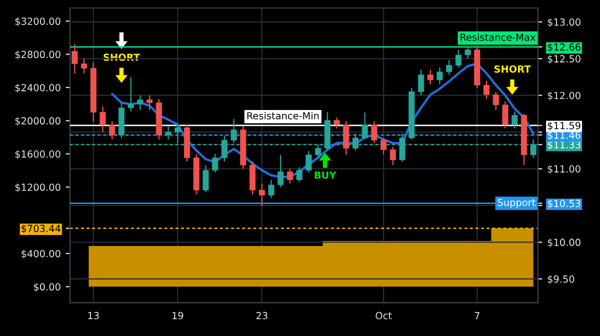 This screenshot has width=600, height=336. Describe the element at coordinates (325, 175) in the screenshot. I see `annotation: BUY` at that location.